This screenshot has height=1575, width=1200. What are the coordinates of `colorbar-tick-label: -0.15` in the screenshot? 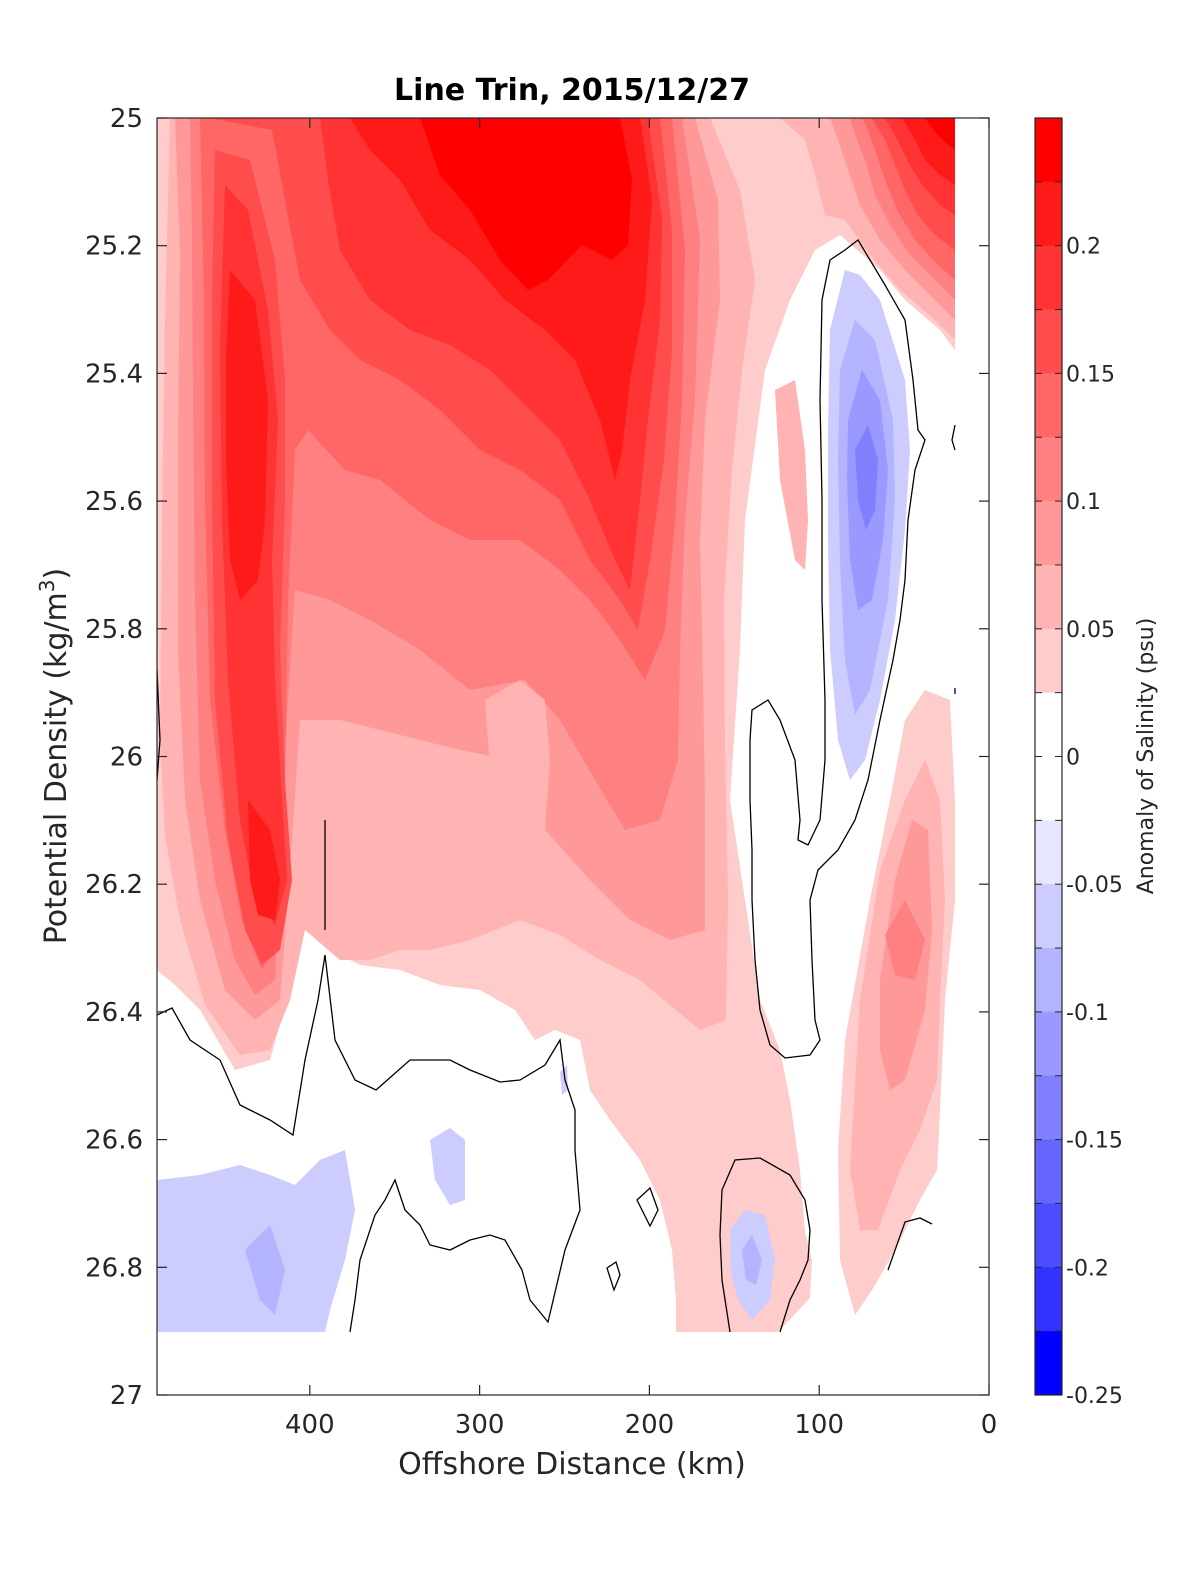 It's located at (1094, 1141).